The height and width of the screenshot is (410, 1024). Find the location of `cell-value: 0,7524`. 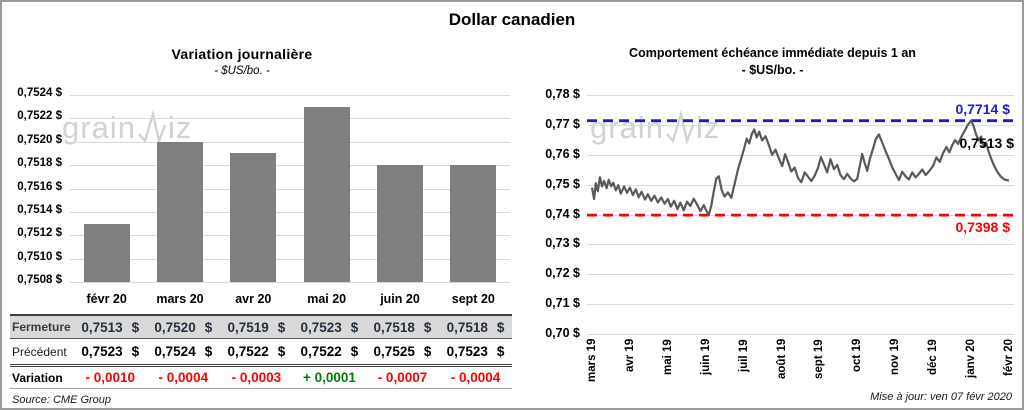

cell-value: 0,7524 is located at coordinates (175, 351).